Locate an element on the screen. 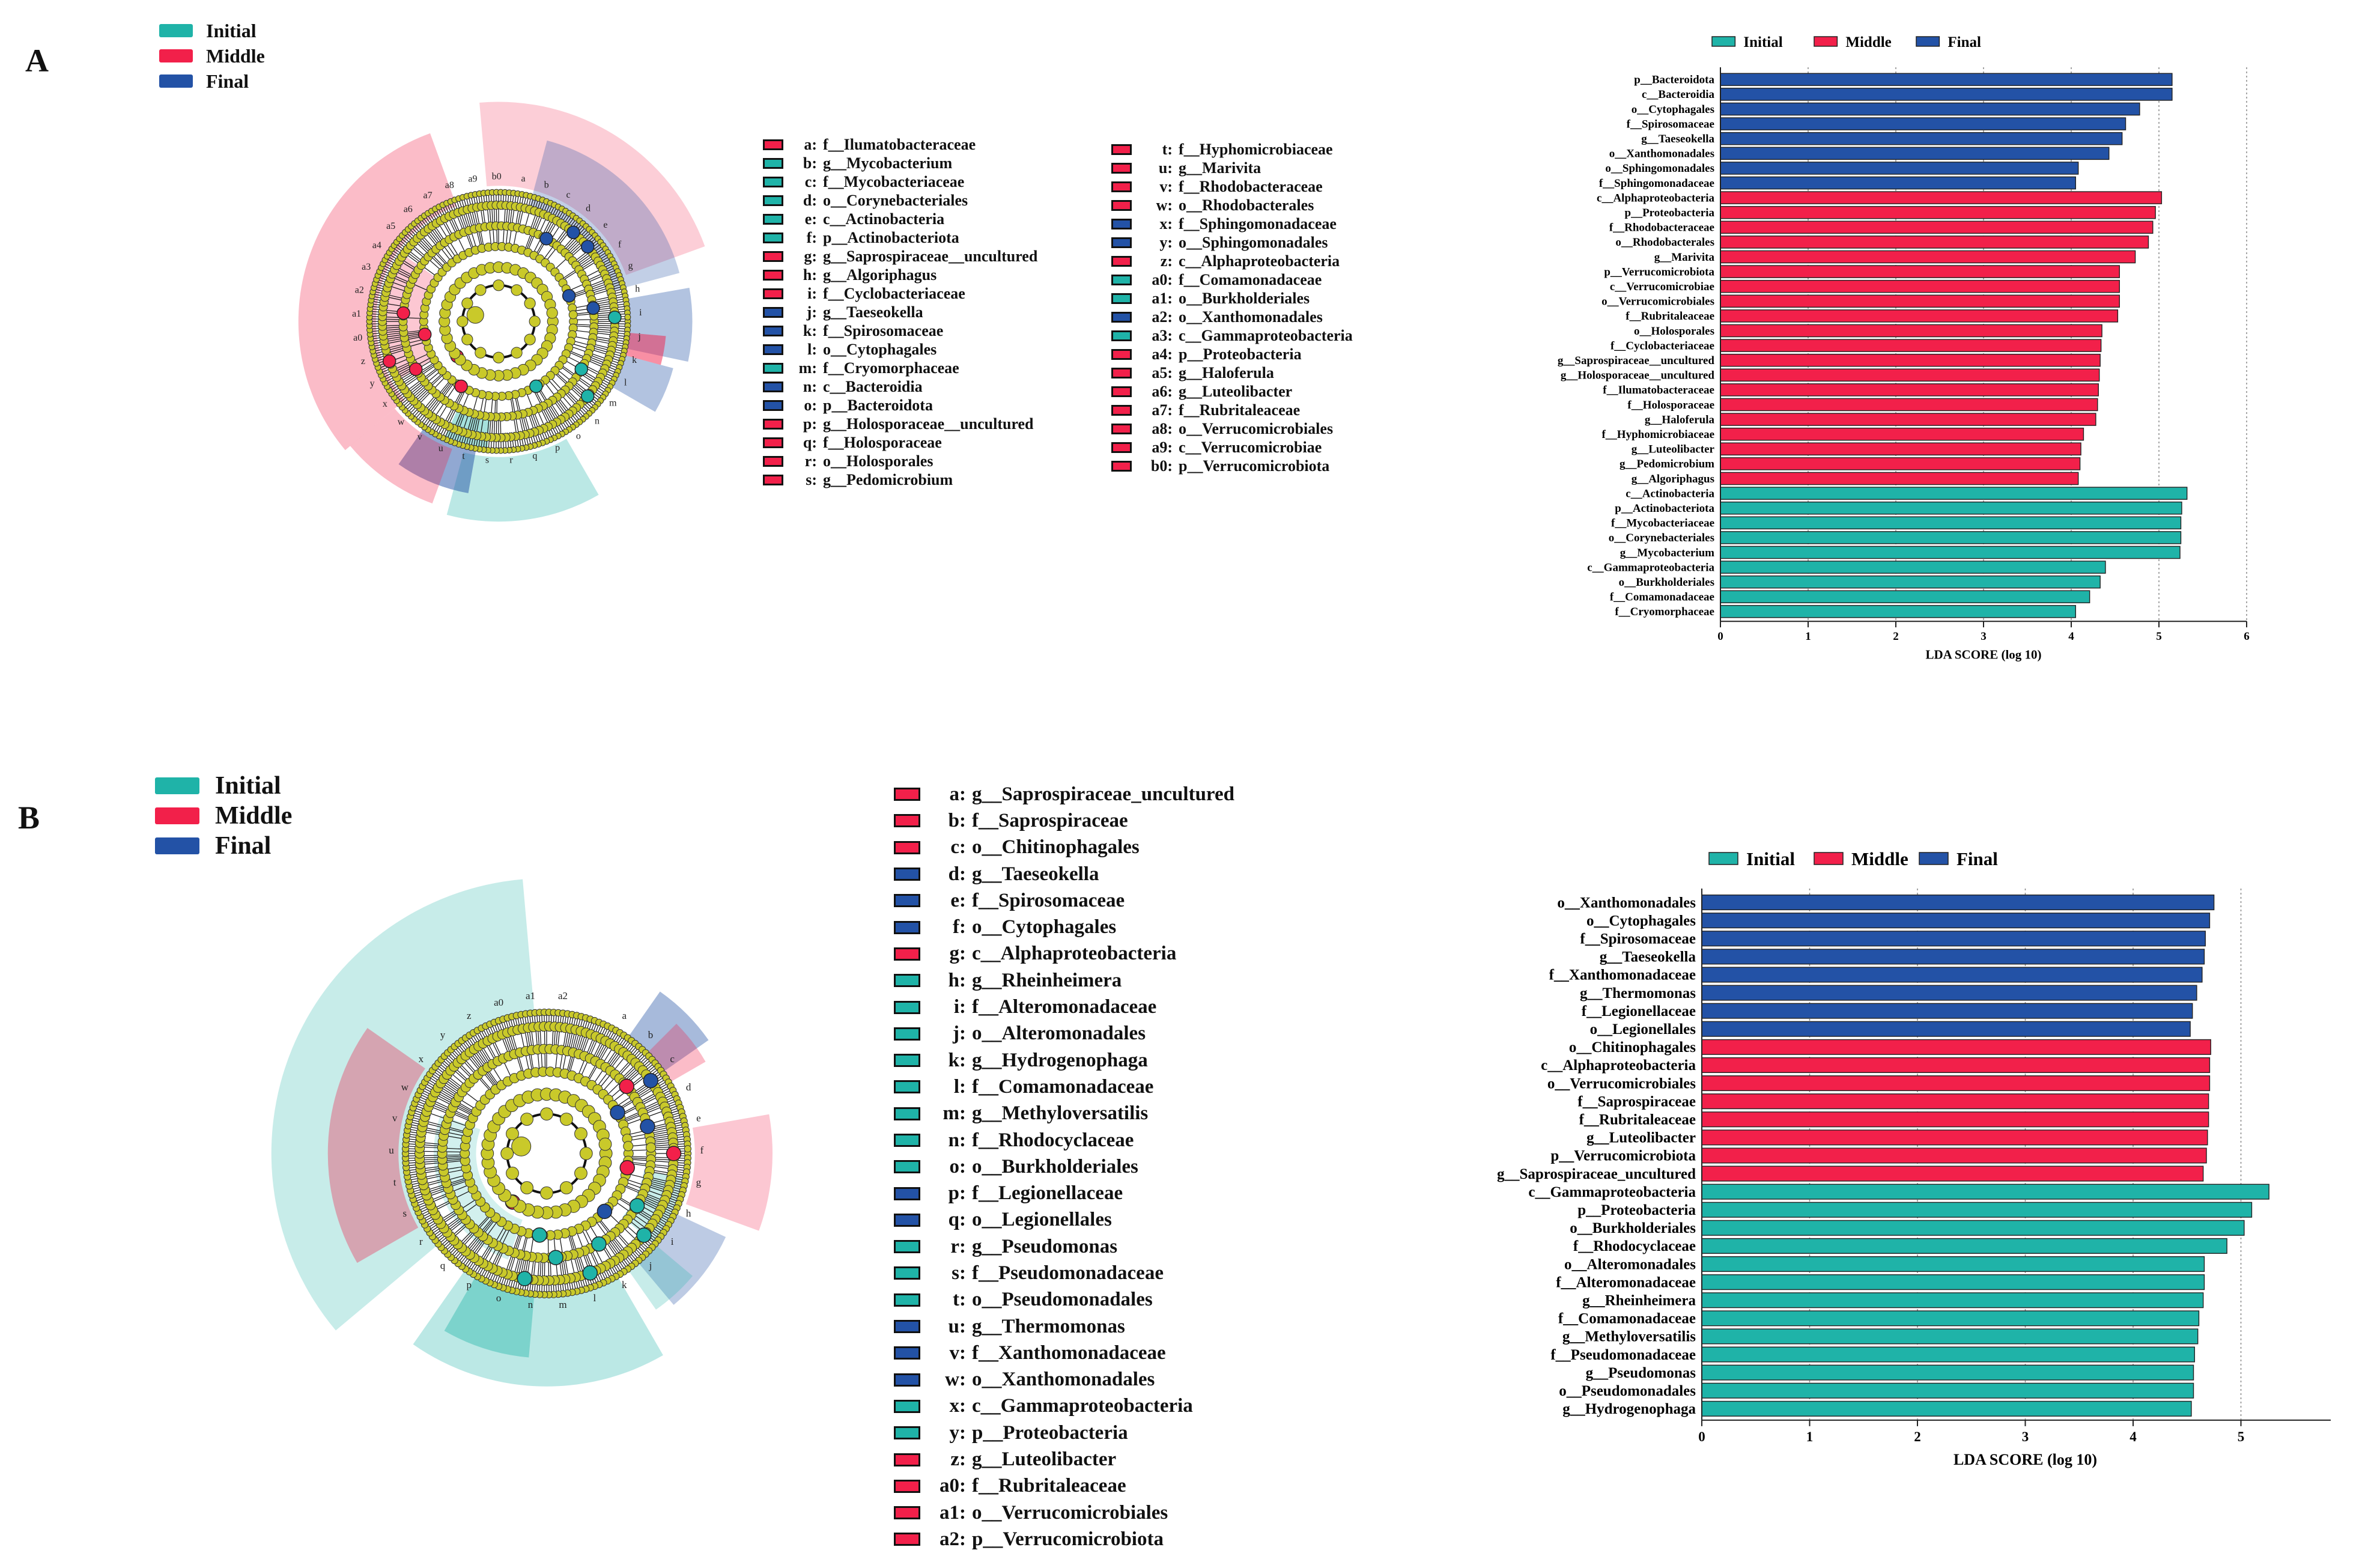 This screenshot has width=2380, height=1553. clade-label: a1 is located at coordinates (530, 995).